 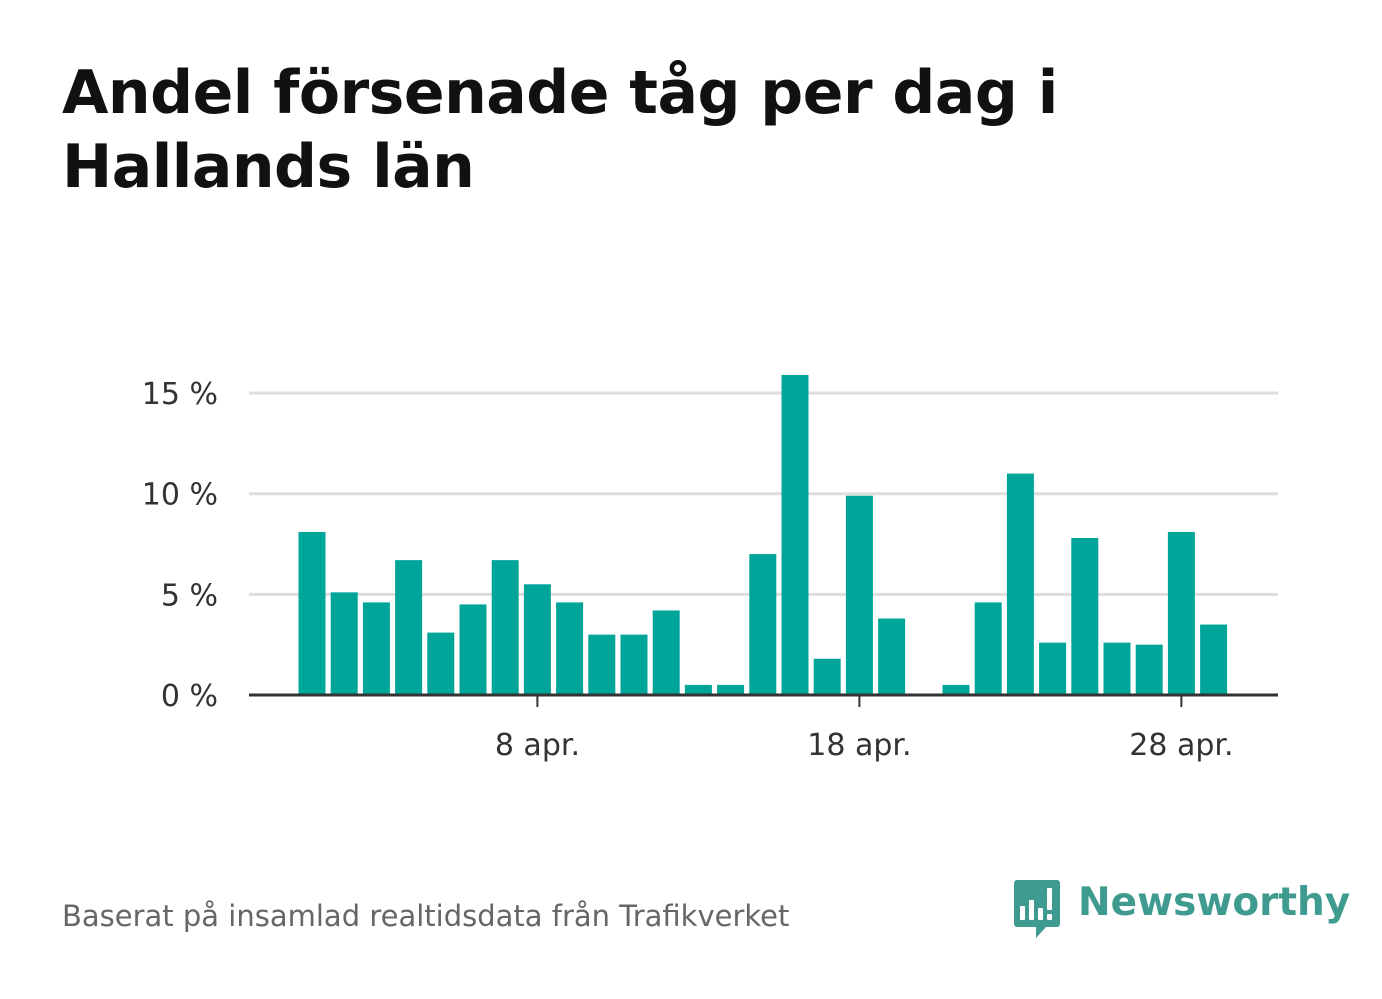 I want to click on y-tick-label: 15 %, so click(x=180, y=394).